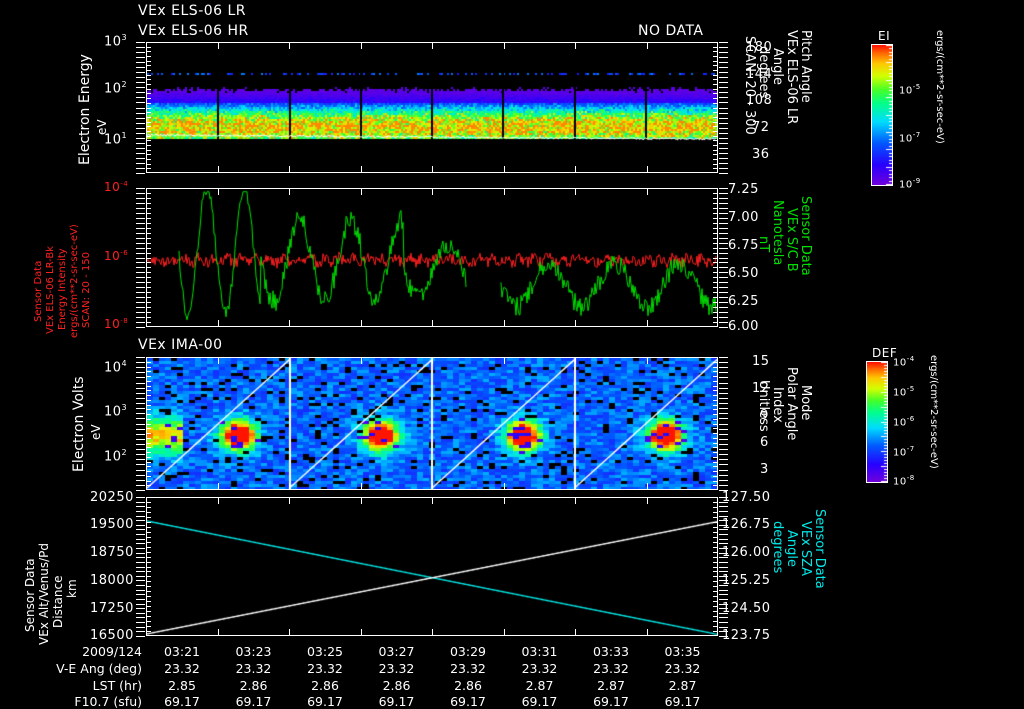  Describe the element at coordinates (116, 139) in the screenshot. I see `panel1-ytick-10: 101` at that location.